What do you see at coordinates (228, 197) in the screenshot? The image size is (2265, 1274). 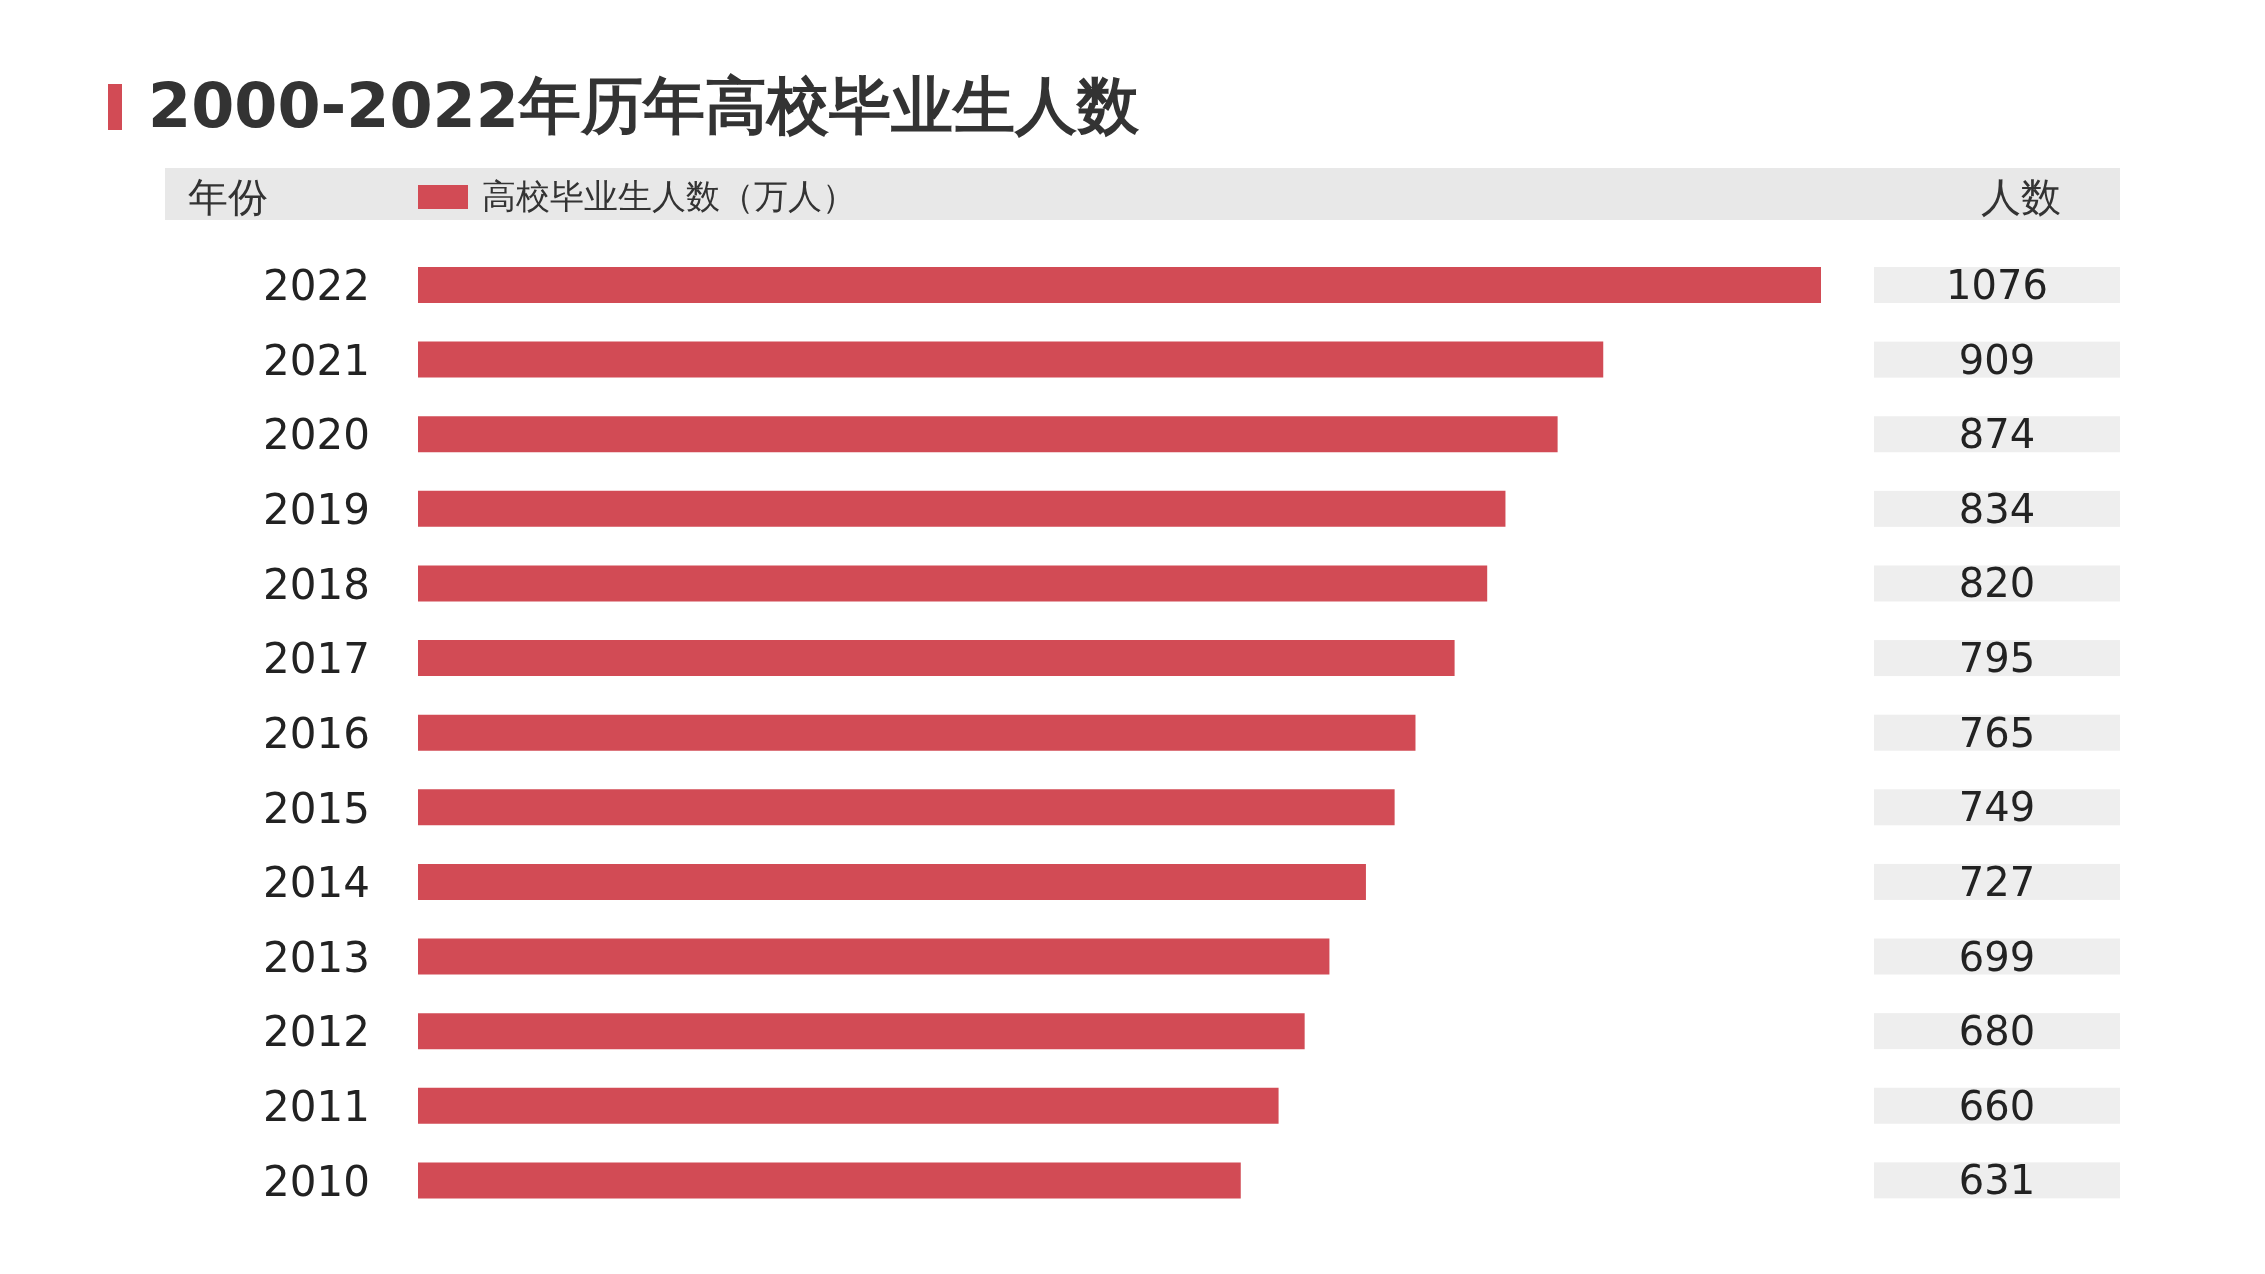 I see `y-axis-title: 年份` at bounding box center [228, 197].